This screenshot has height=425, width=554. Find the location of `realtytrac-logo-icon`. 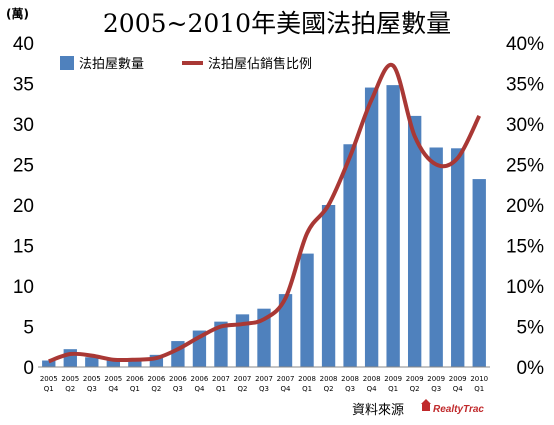

realtytrac-logo-icon is located at coordinates (426, 405).